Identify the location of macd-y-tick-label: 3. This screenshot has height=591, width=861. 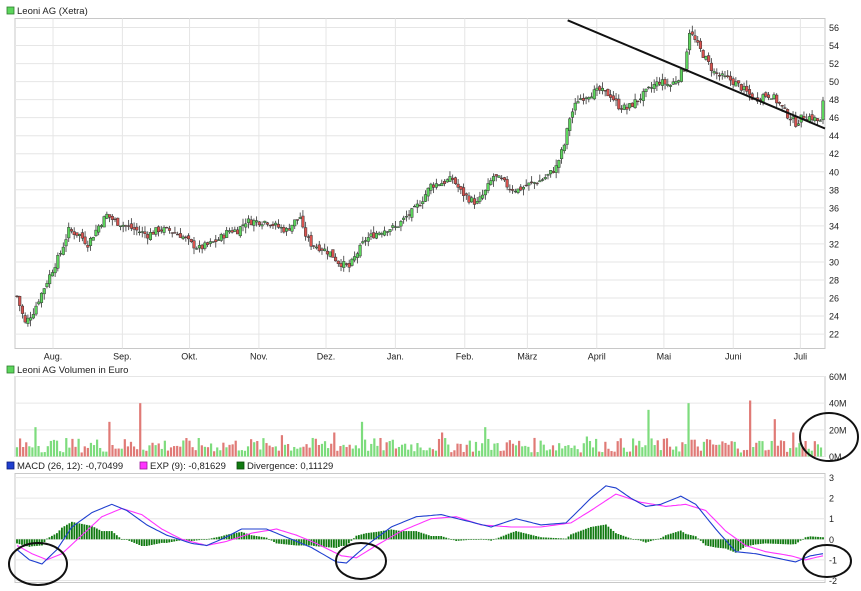
(831, 478).